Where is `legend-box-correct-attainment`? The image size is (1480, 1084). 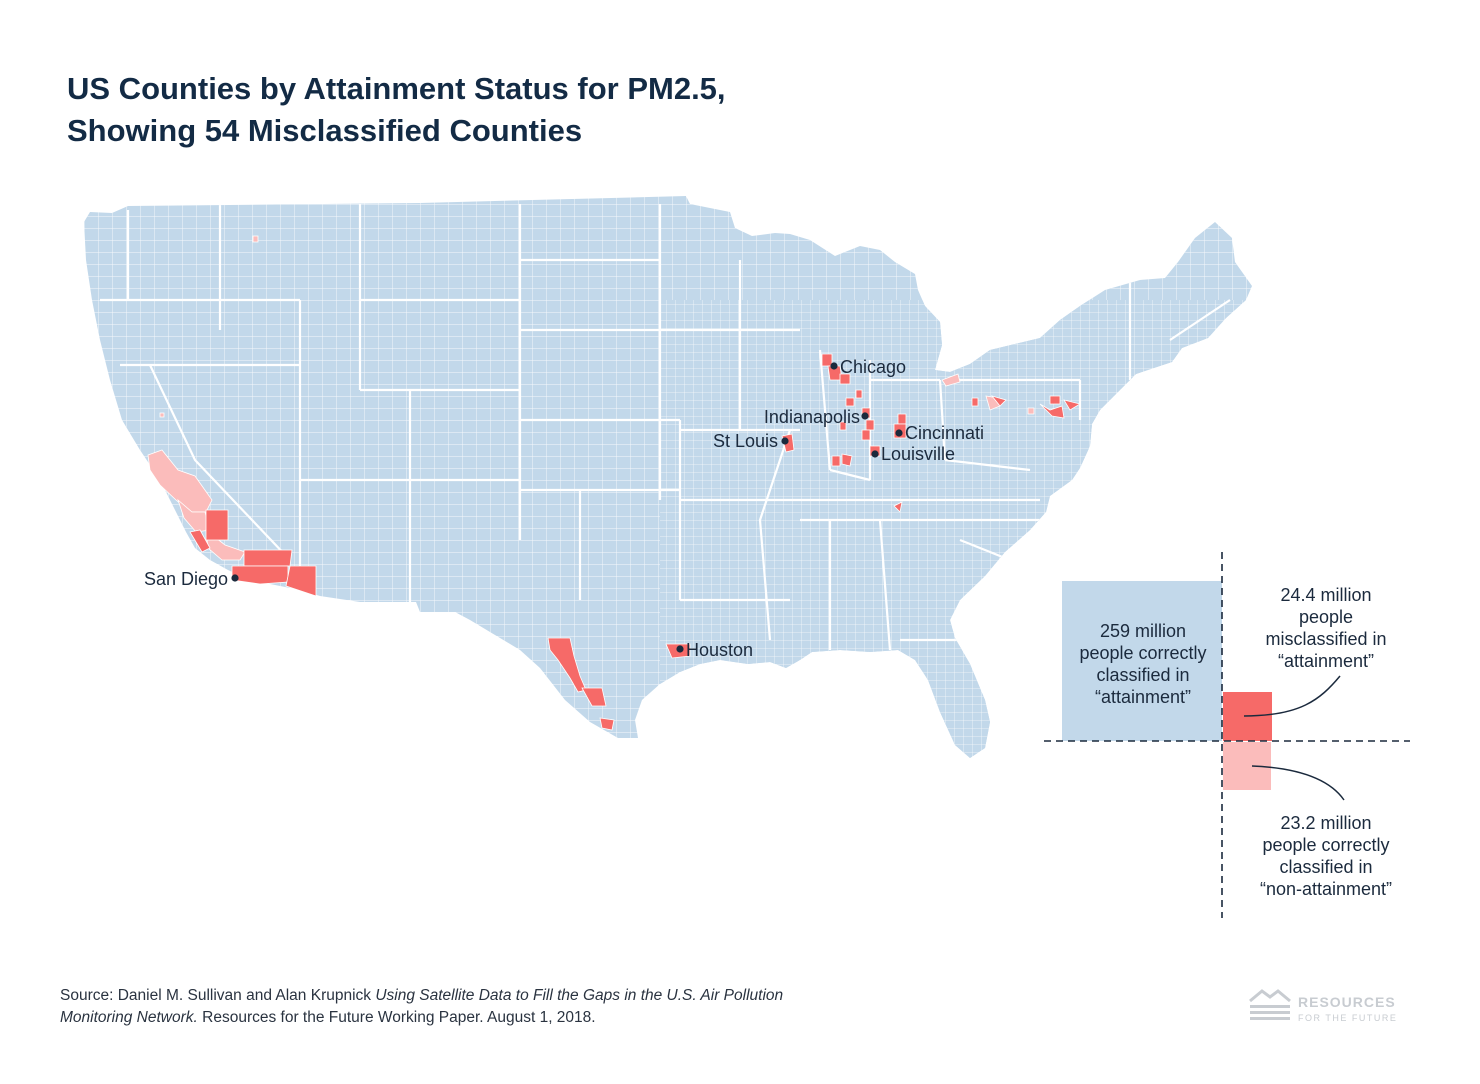
legend-box-correct-attainment is located at coordinates (1142, 661).